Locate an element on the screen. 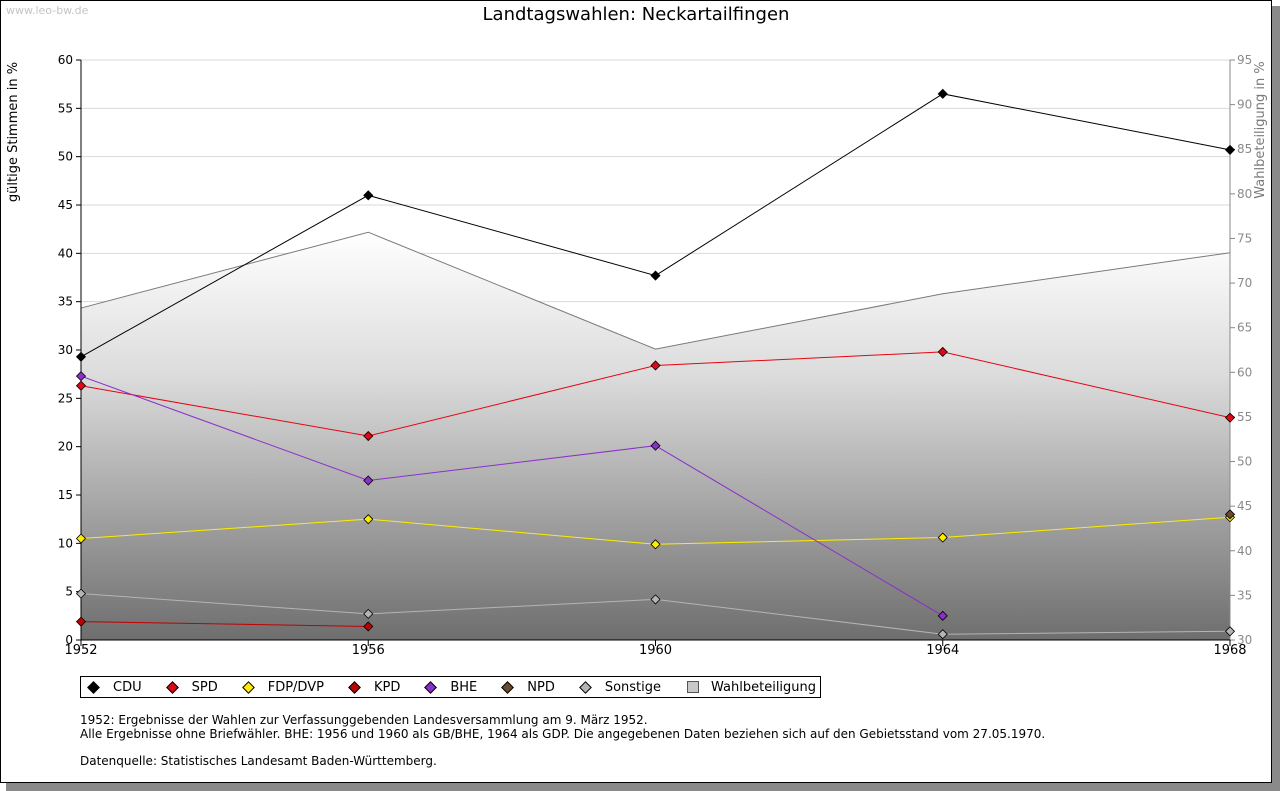 Image resolution: width=1280 pixels, height=791 pixels. legend-item: KPD is located at coordinates (374, 687).